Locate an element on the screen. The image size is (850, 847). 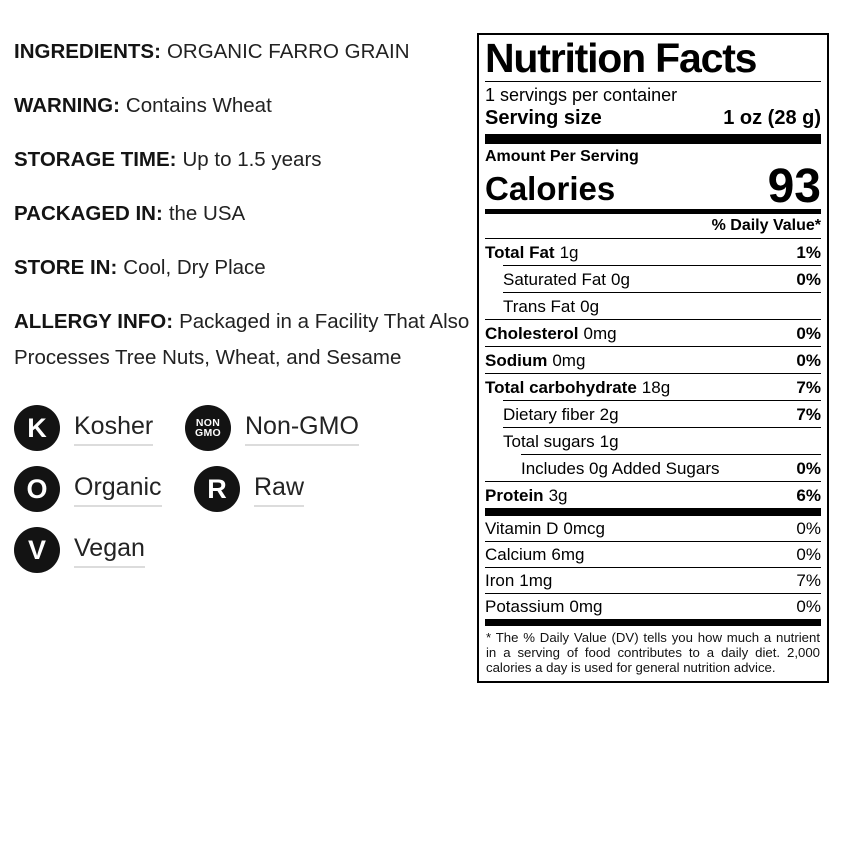
badge-raw-label: Raw is located at coordinates (279, 489).